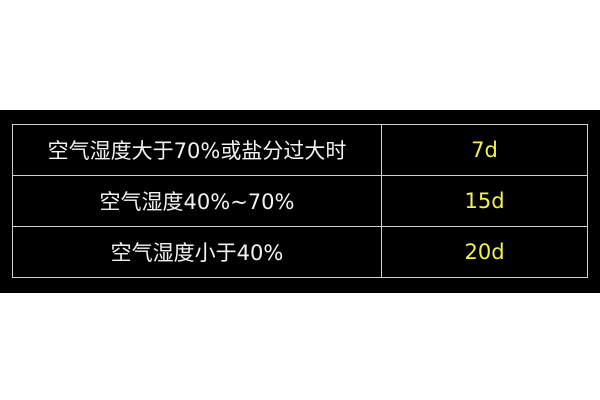  I want to click on duration-cell: 15d, so click(484, 201).